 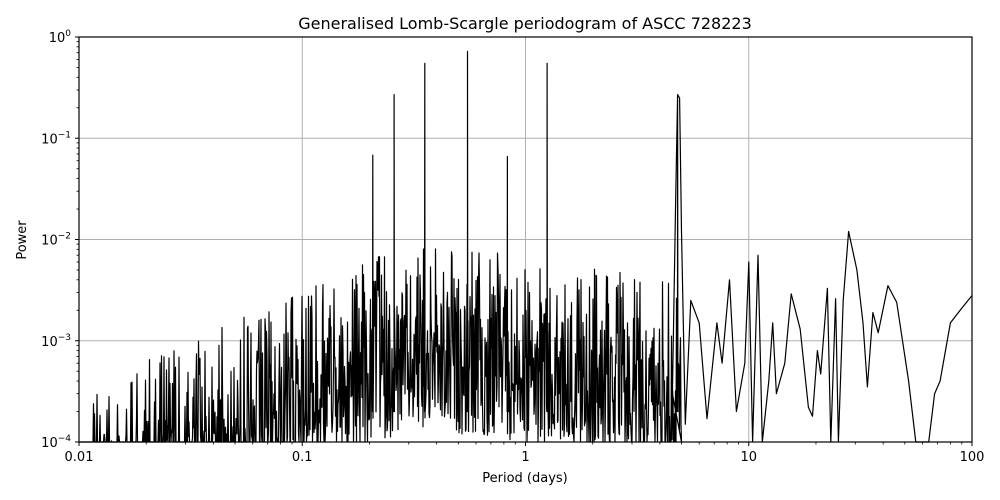 I want to click on x-axis-ticks: 0.01 0.1 1 10 100, so click(x=525, y=453).